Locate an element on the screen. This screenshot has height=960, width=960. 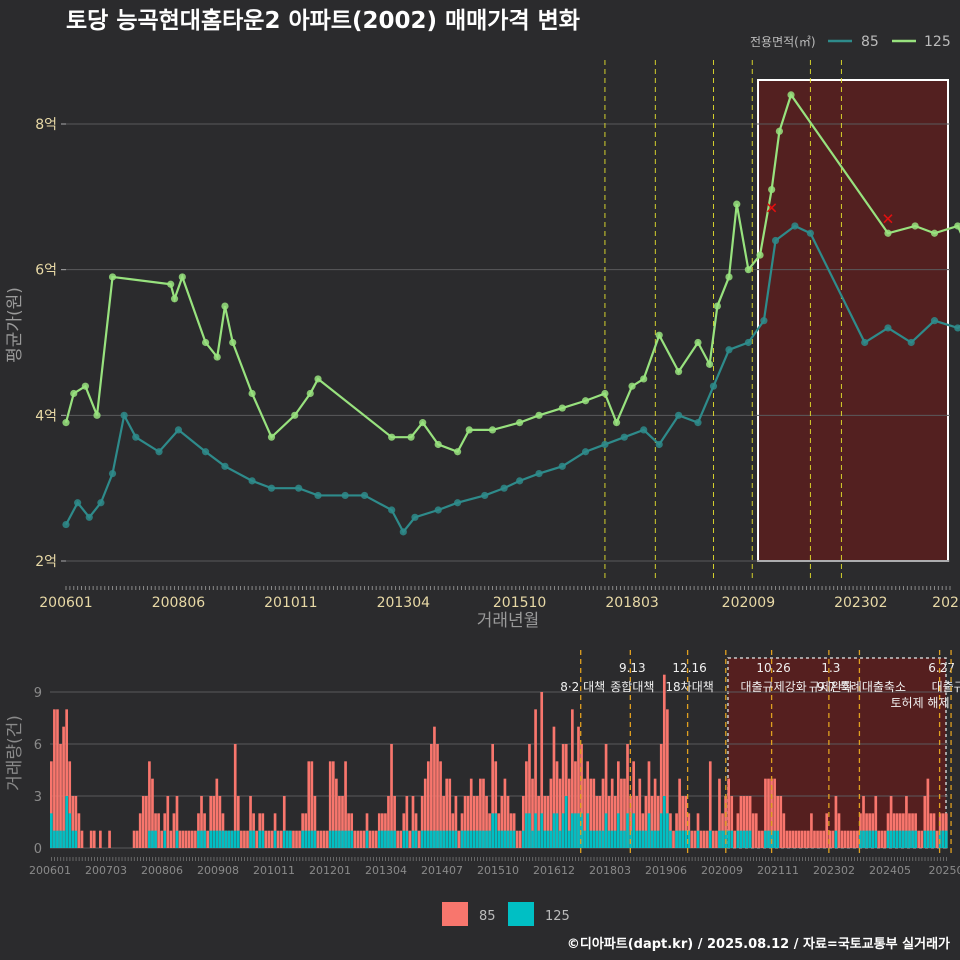
x-tick-label-bottom: 202405 is located at coordinates (890, 870).